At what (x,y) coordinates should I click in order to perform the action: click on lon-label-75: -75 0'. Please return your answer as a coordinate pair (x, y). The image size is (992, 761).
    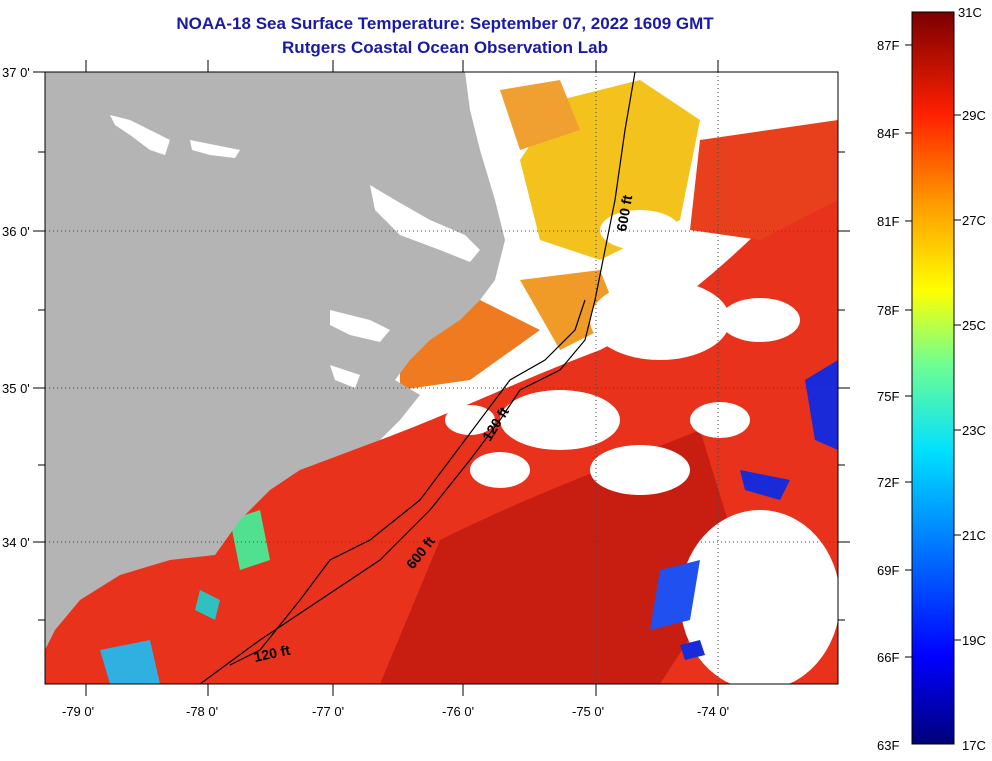
    Looking at the image, I should click on (588, 711).